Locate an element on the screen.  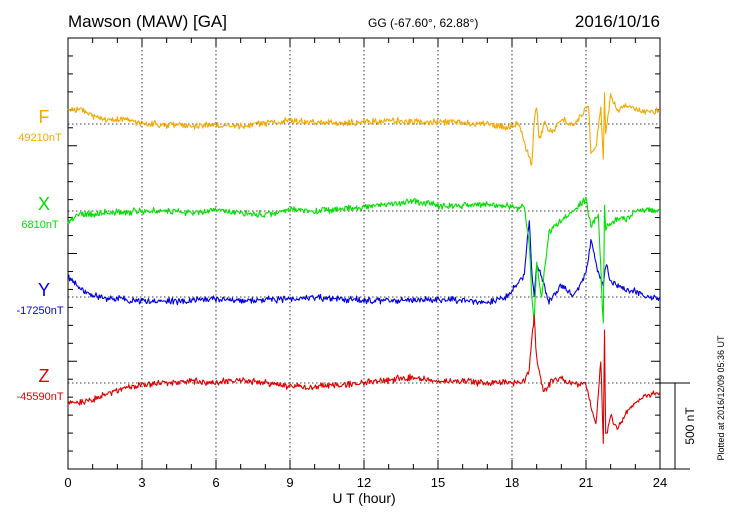
series-baseline-x: 6810nT is located at coordinates (40, 225).